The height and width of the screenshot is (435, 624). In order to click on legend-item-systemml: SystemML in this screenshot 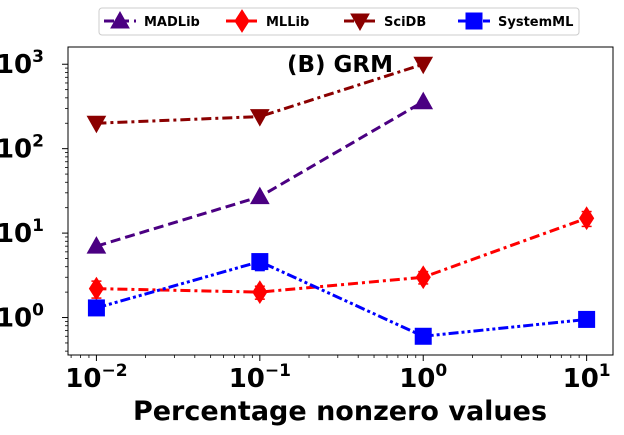, I will do `click(515, 21)`.